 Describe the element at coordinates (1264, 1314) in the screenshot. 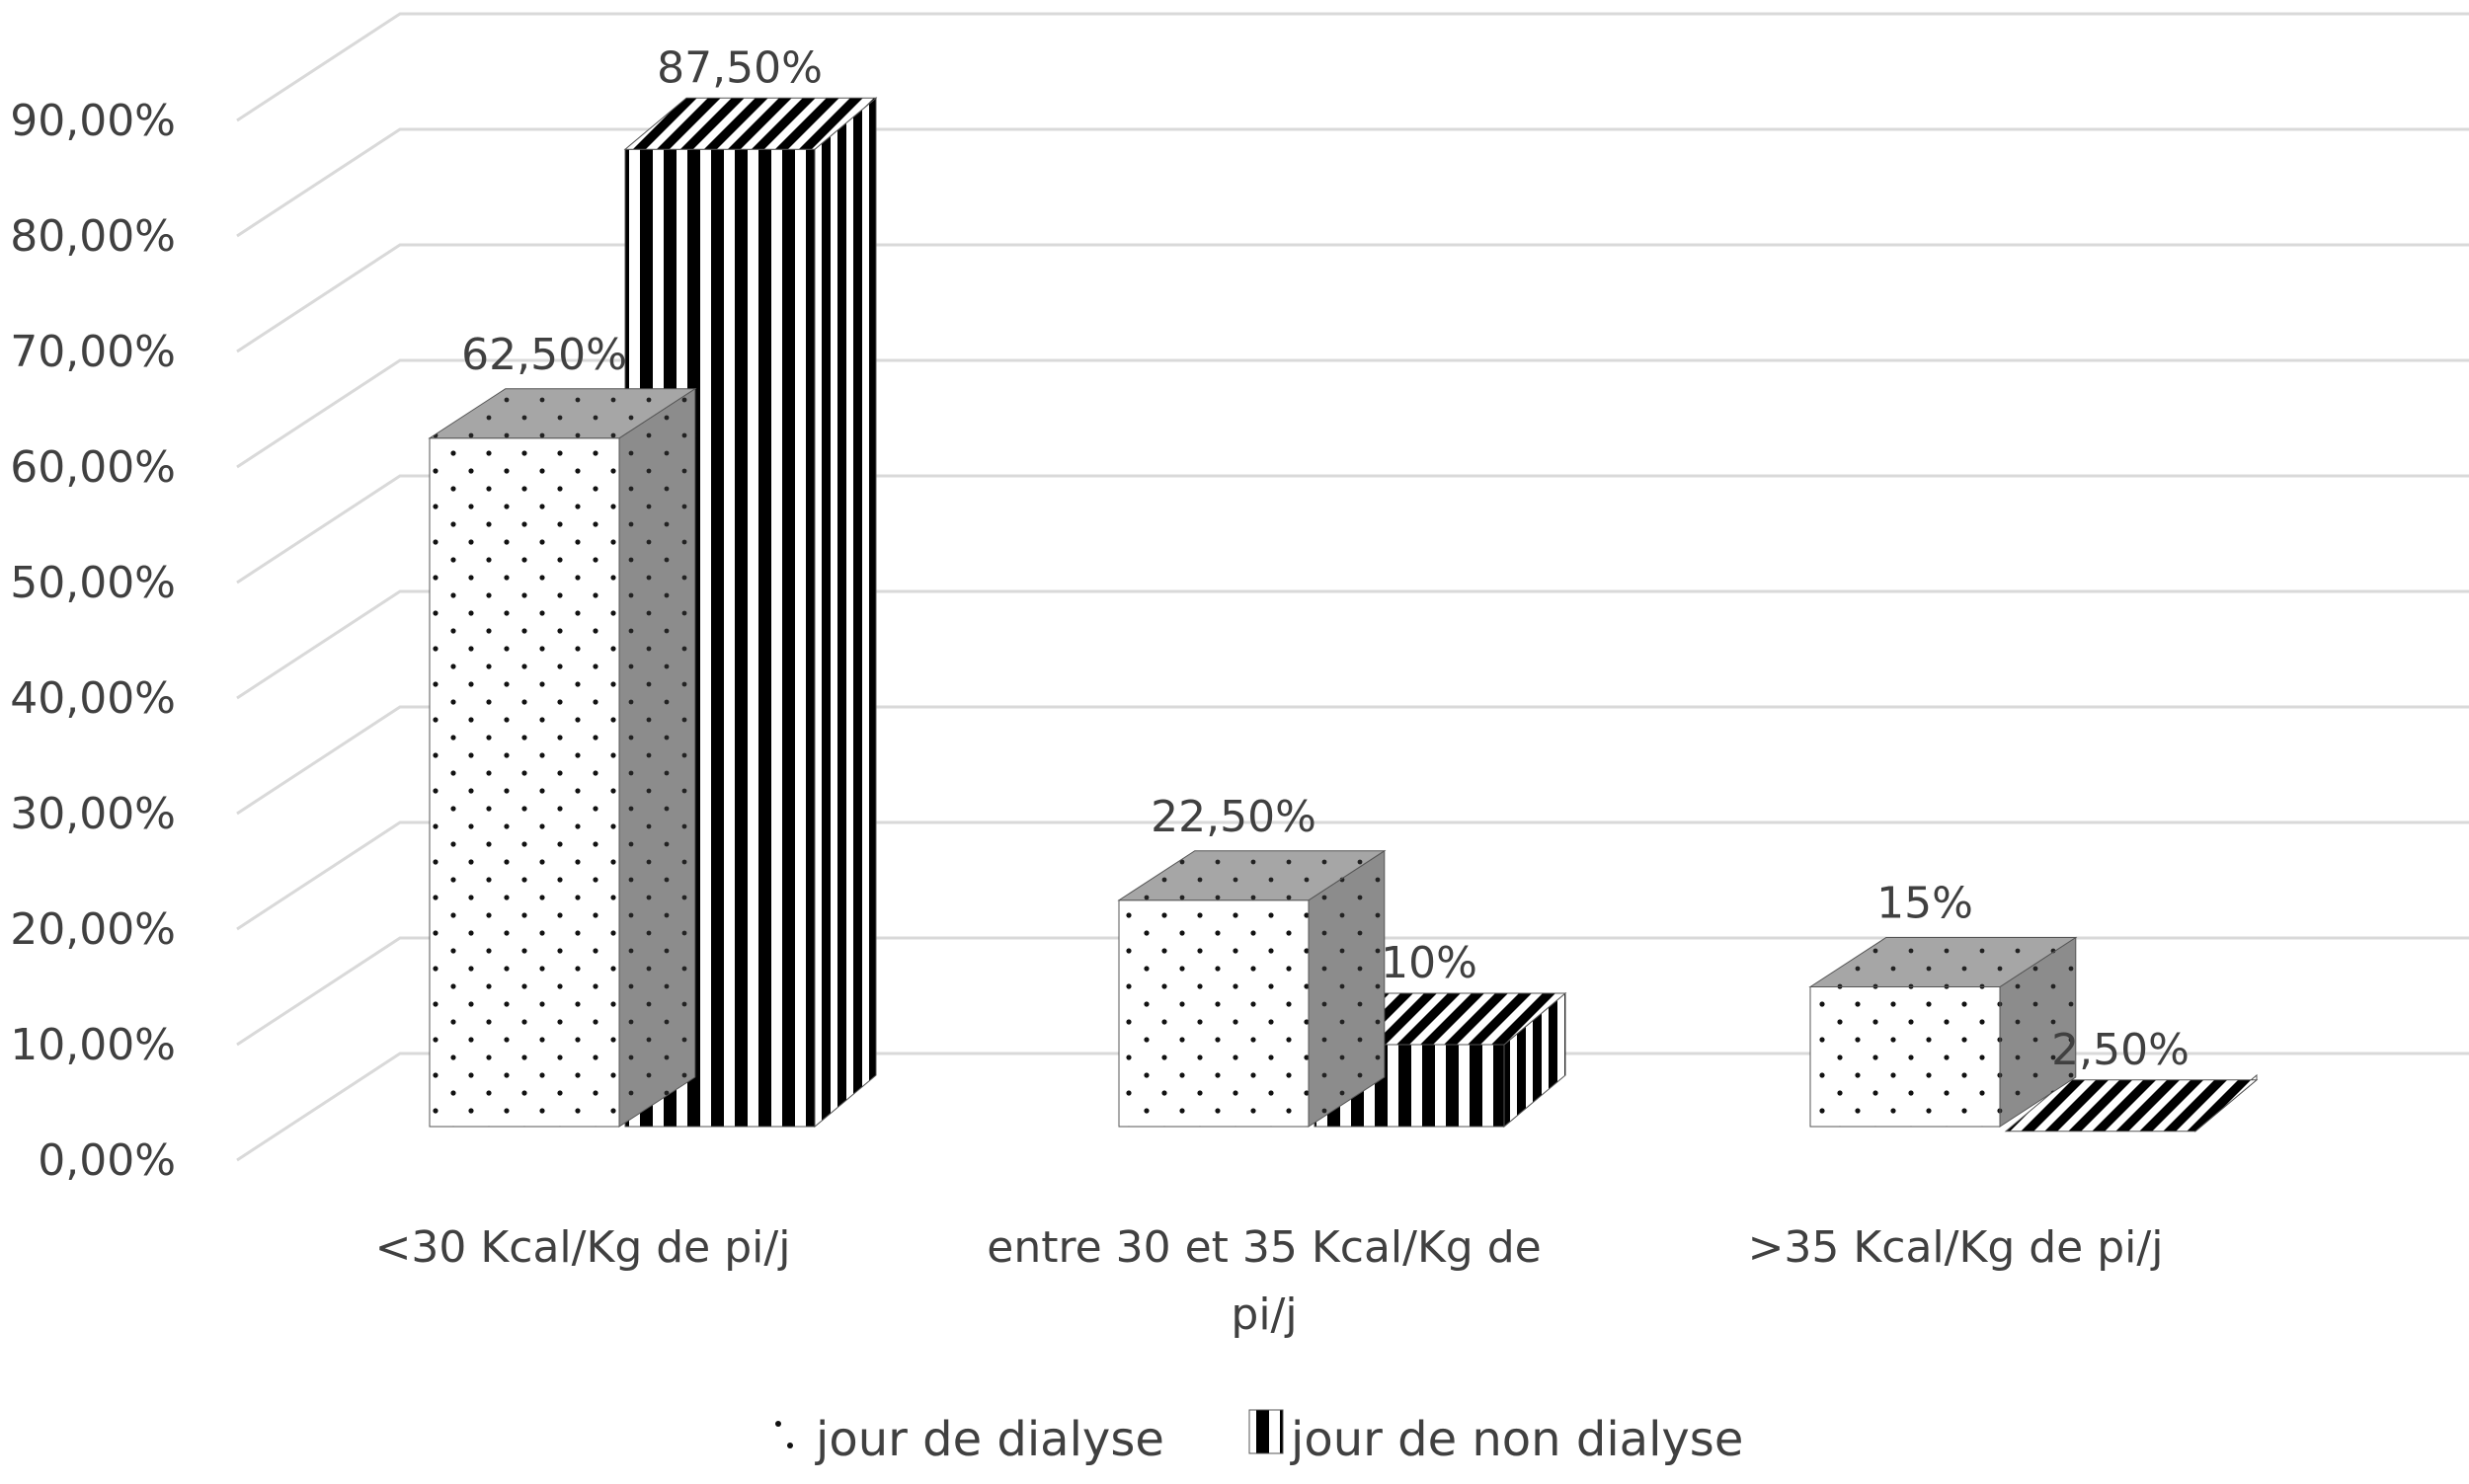

I see `category-label: pi/j` at that location.